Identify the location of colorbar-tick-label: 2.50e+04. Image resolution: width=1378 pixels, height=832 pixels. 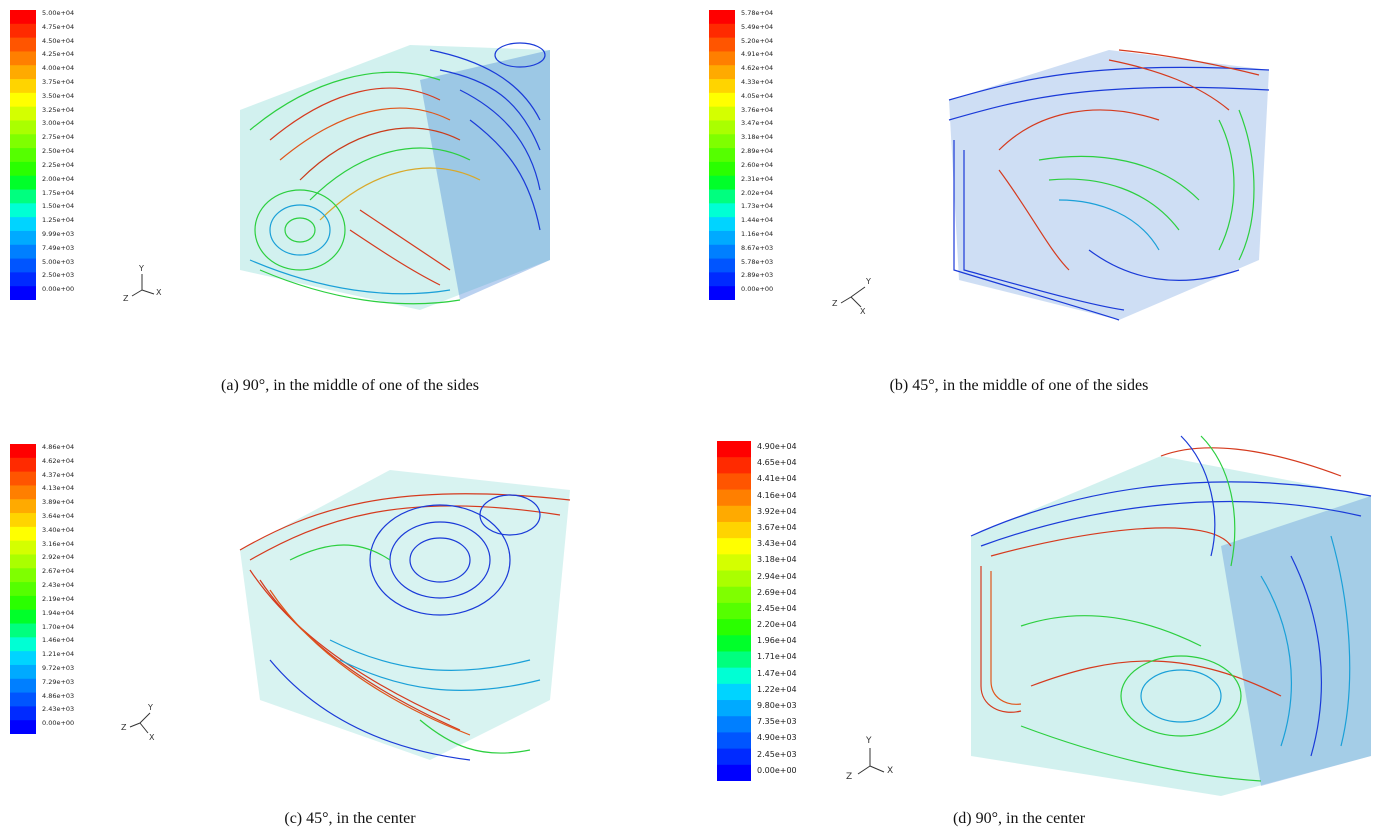
(58, 151).